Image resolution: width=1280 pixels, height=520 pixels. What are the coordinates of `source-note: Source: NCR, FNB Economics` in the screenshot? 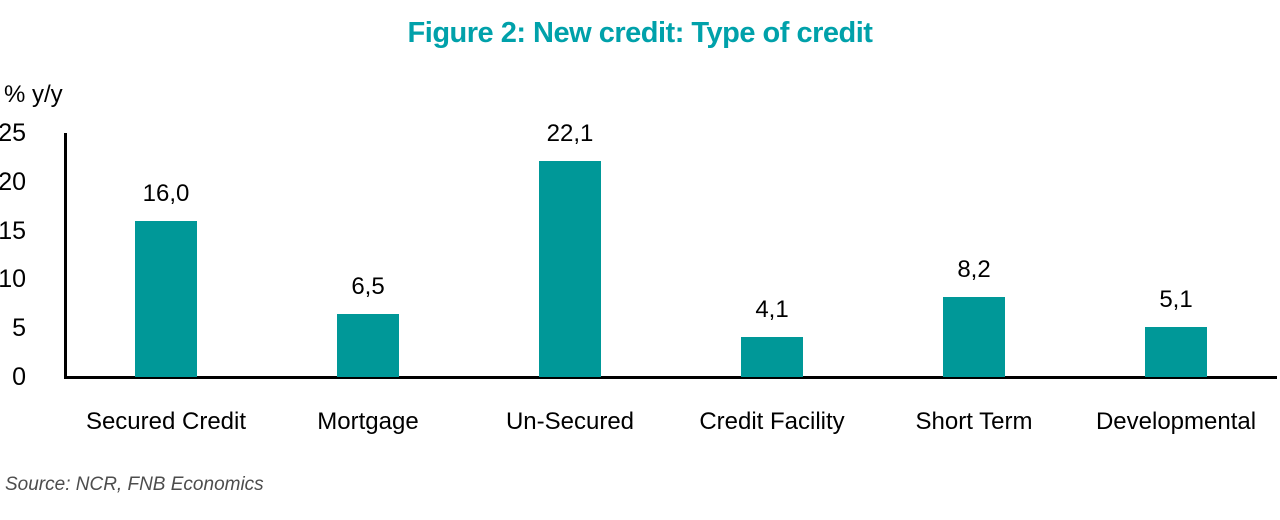 It's located at (134, 484).